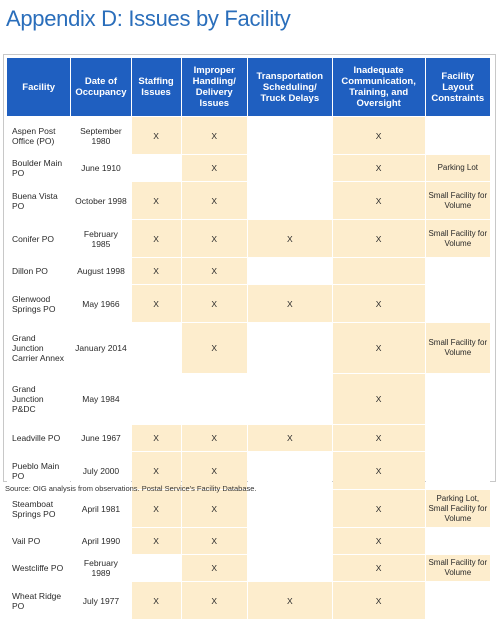 The image size is (499, 620). Describe the element at coordinates (457, 508) in the screenshot. I see `layout-cell: Parking Lot, Small Facility for Volume` at that location.